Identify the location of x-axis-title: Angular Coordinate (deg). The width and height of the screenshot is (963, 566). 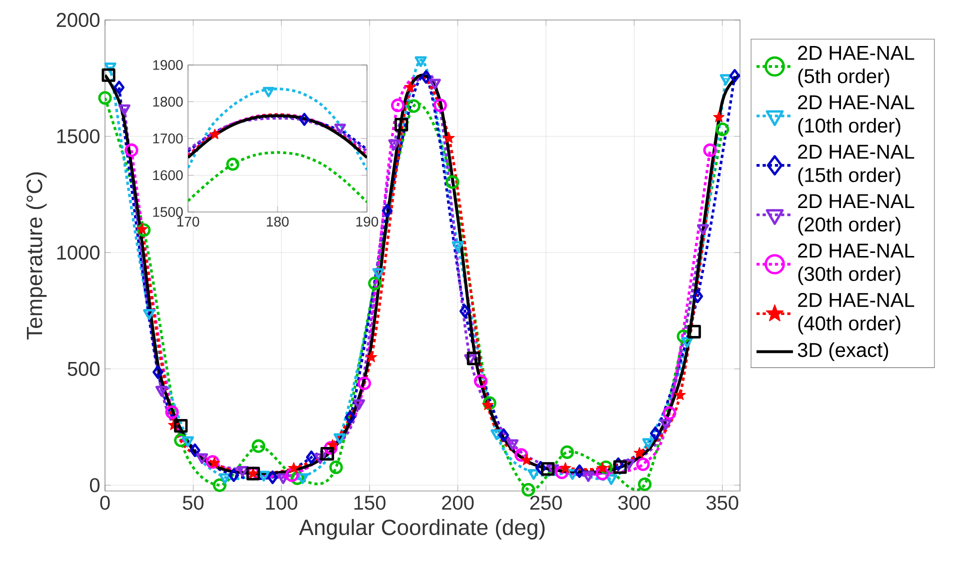
(422, 529).